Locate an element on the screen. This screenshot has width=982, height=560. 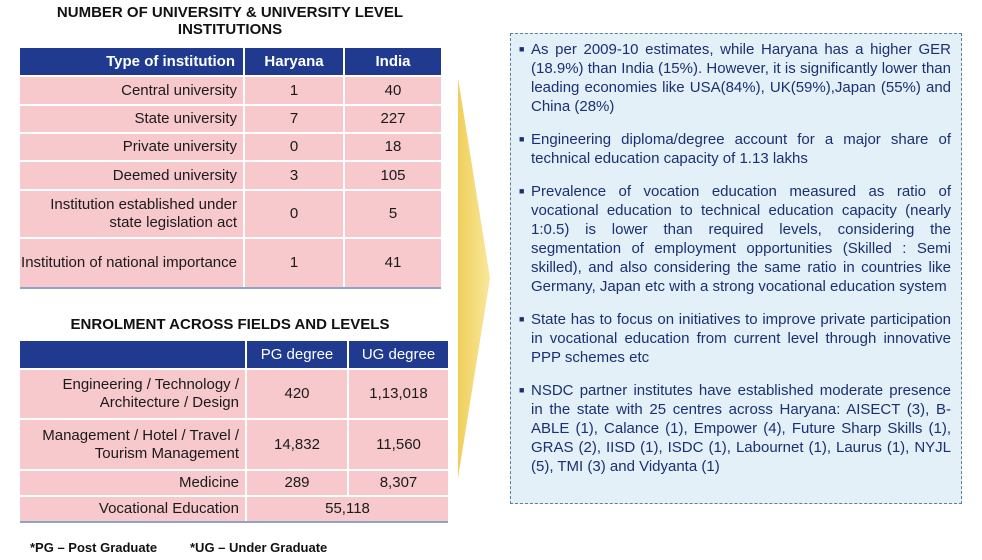
table-row: Central university 1 40 is located at coordinates (230, 90).